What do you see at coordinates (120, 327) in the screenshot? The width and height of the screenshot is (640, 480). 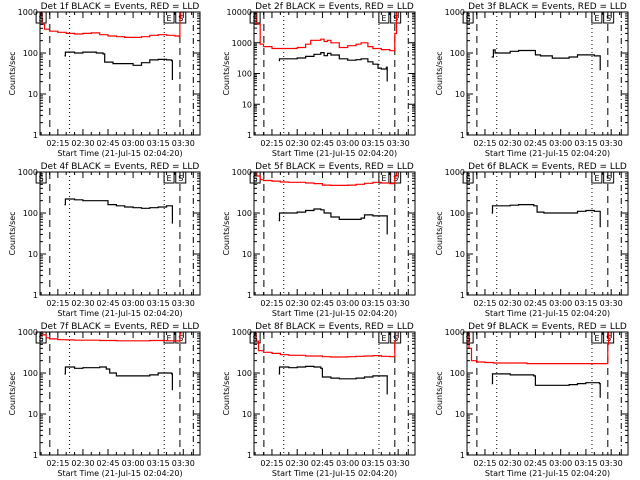 I see `panel-title: Det 7f BLACK = Events, RED = LLD` at bounding box center [120, 327].